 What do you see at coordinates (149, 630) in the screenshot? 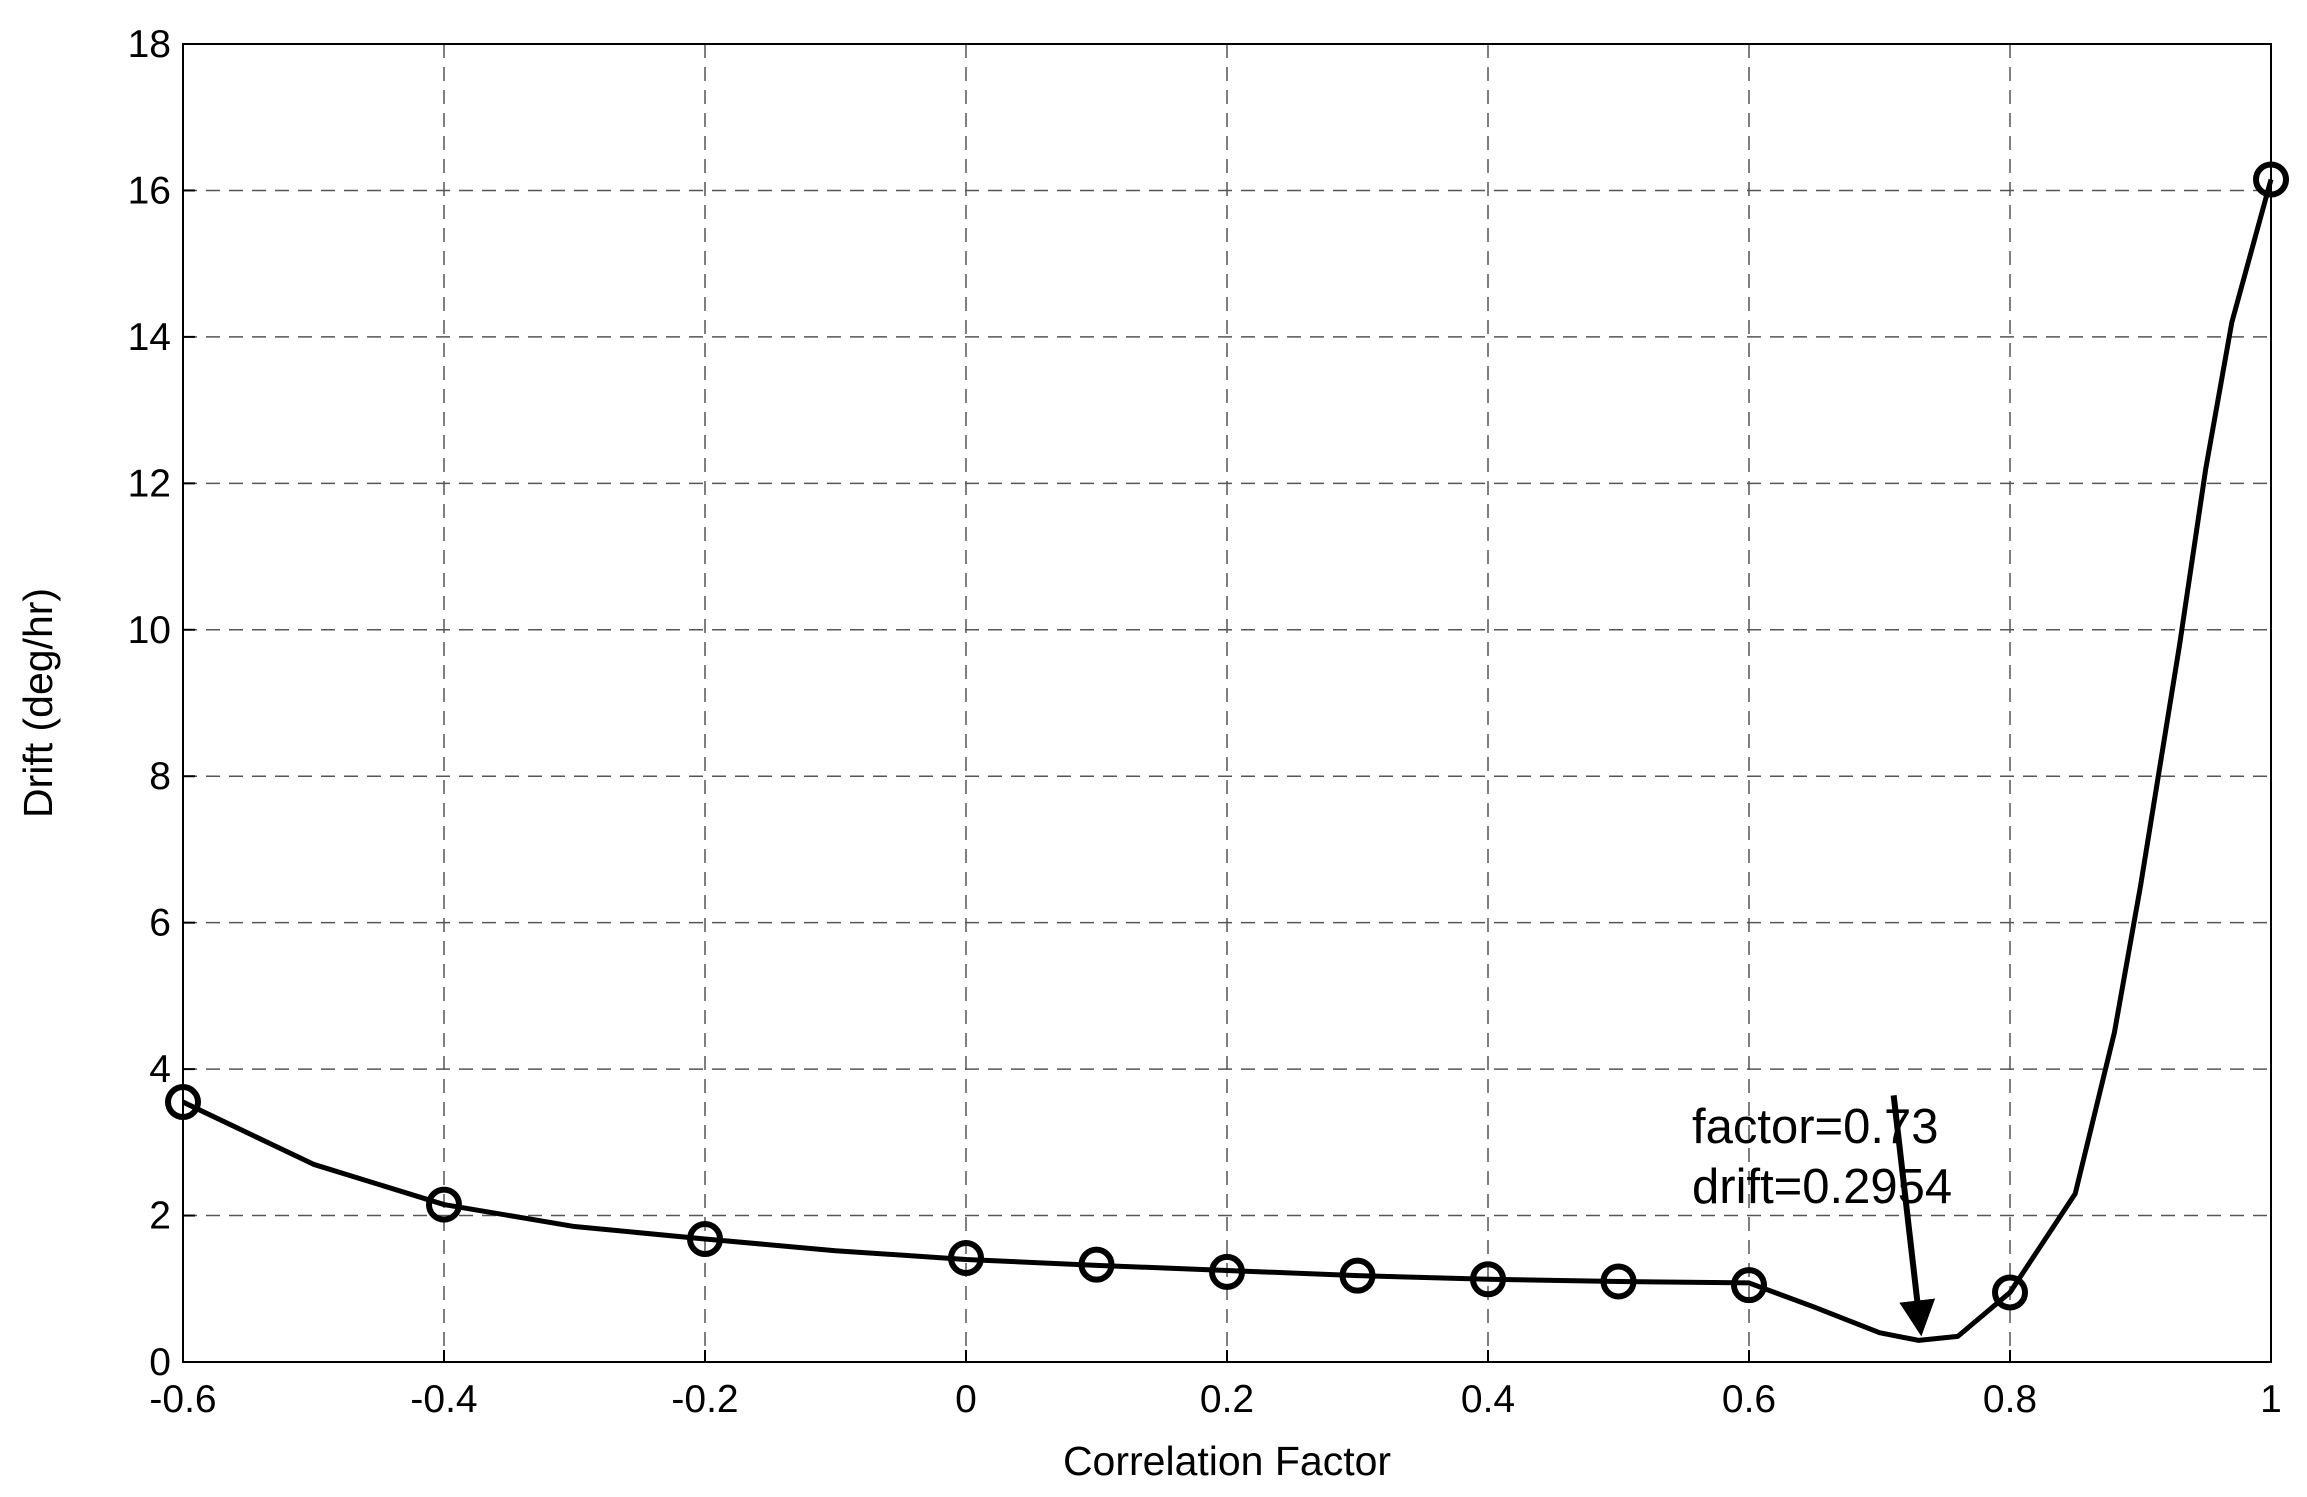
I see `y-tick-label: 10` at bounding box center [149, 630].